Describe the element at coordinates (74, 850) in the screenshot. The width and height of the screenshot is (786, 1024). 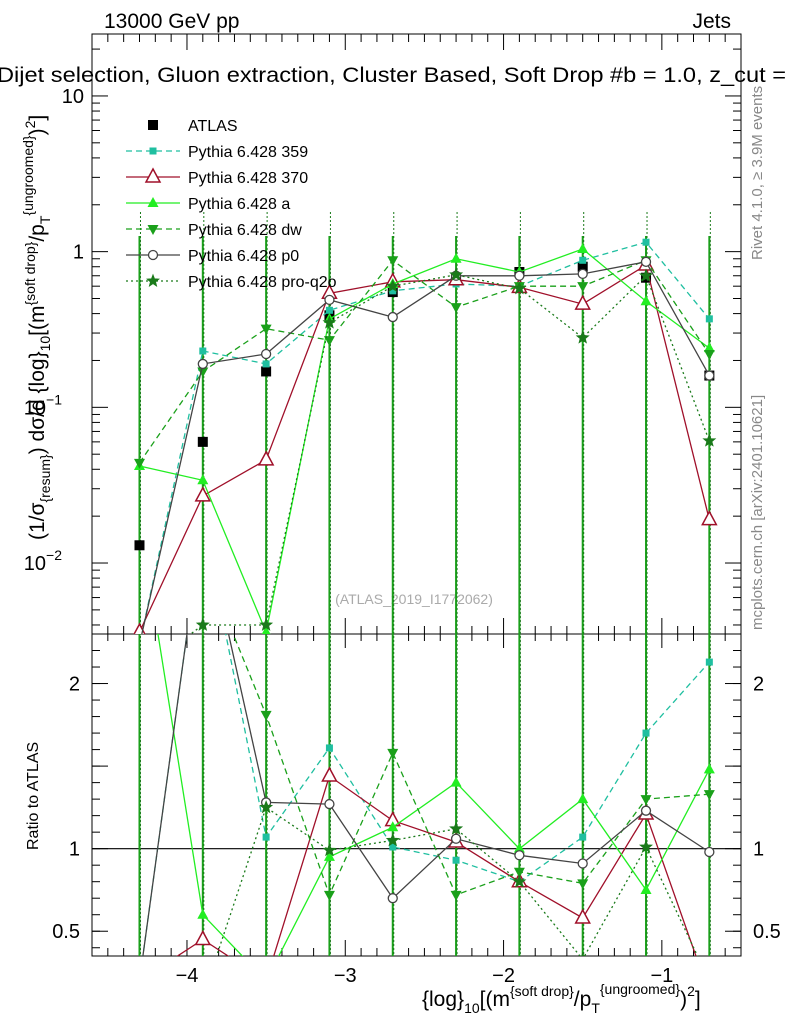
I see `ratio-y-tick-label: 1` at that location.